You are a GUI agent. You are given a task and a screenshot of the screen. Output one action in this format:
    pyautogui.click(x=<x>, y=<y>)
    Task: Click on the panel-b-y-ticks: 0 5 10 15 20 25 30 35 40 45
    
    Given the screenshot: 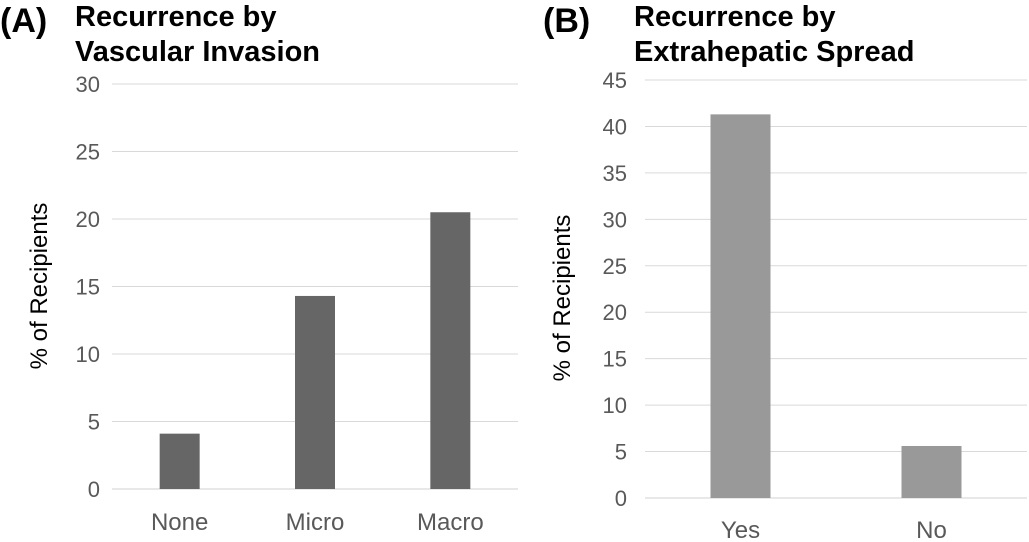 What is the action you would take?
    pyautogui.click(x=615, y=289)
    